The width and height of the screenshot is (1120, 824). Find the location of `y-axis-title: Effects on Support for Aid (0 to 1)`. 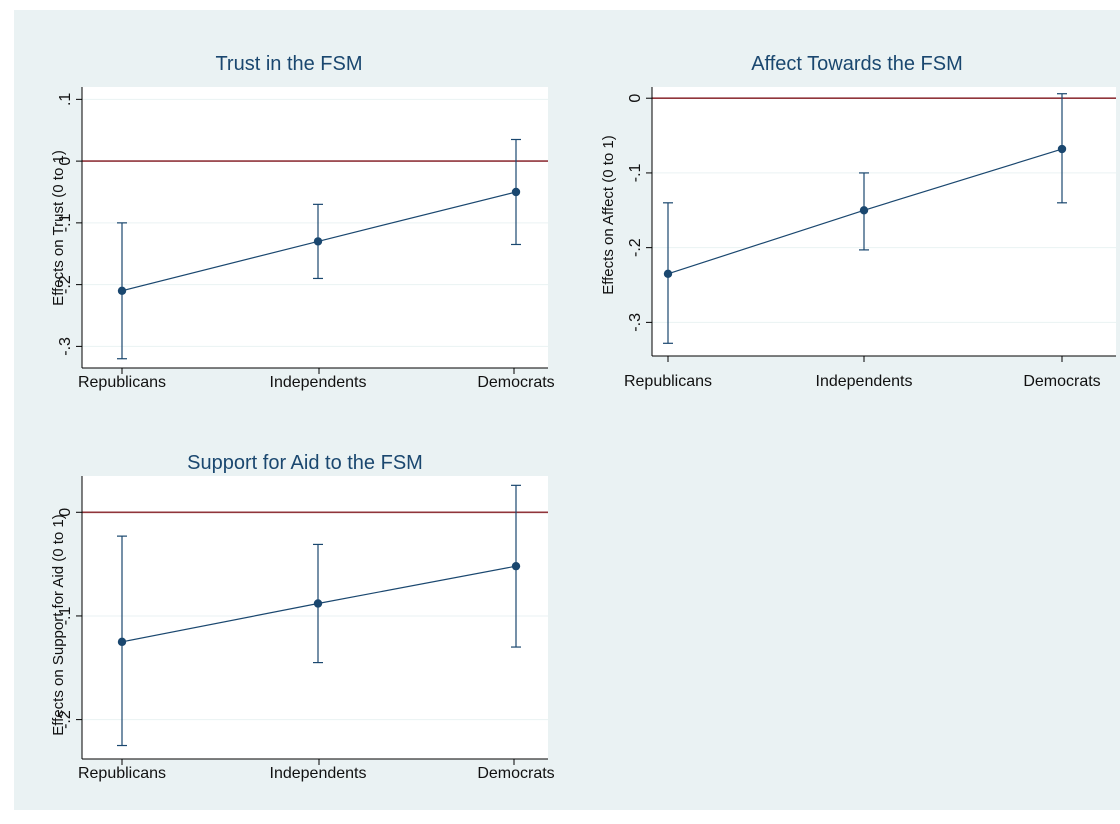

y-axis-title: Effects on Support for Aid (0 to 1) is located at coordinates (58, 625).